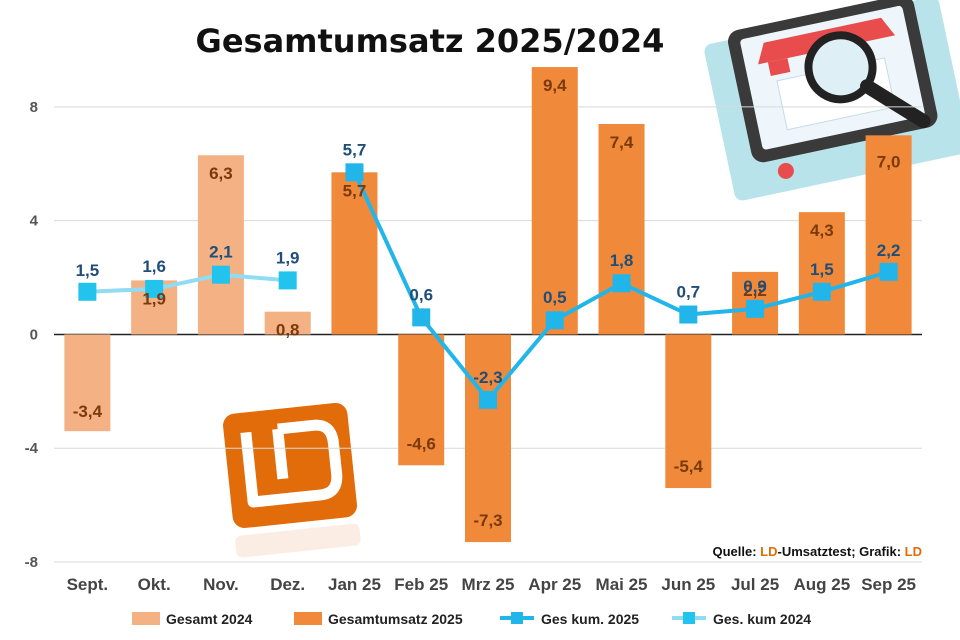  What do you see at coordinates (288, 257) in the screenshot?
I see `line-value-label: 1,9` at bounding box center [288, 257].